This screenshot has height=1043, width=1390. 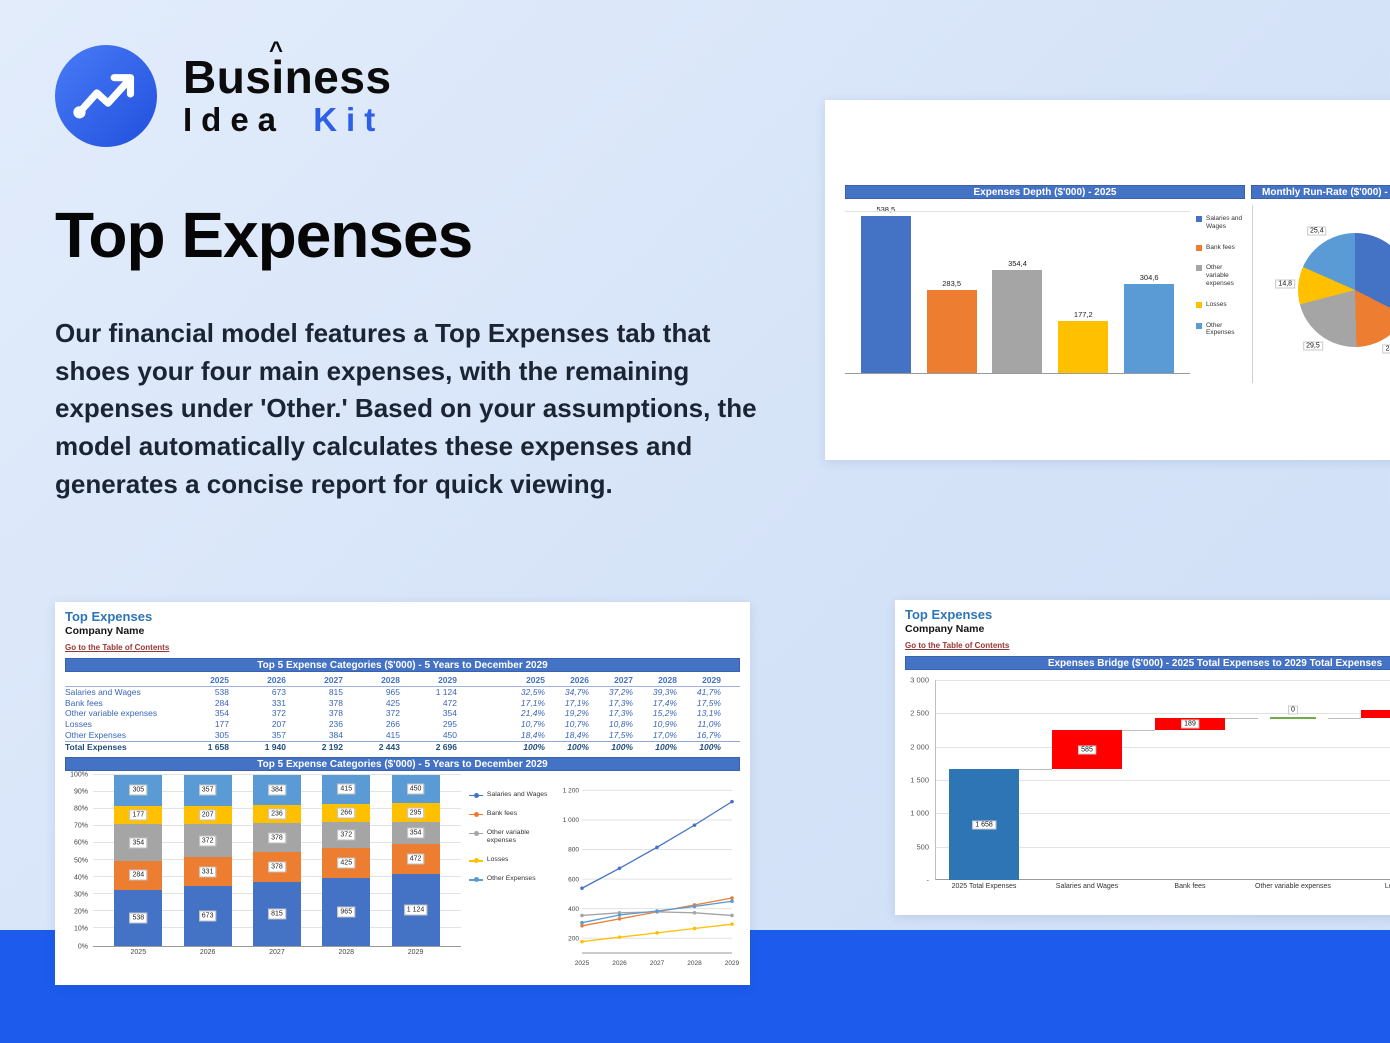 What do you see at coordinates (573, 879) in the screenshot?
I see `svg-text: 600` at bounding box center [573, 879].